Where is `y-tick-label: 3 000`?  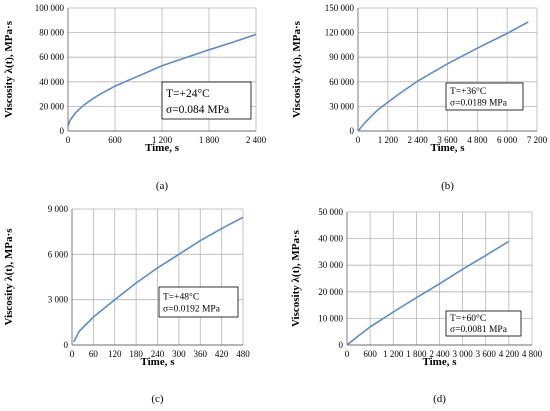
y-tick-label: 3 000 is located at coordinates (58, 300).